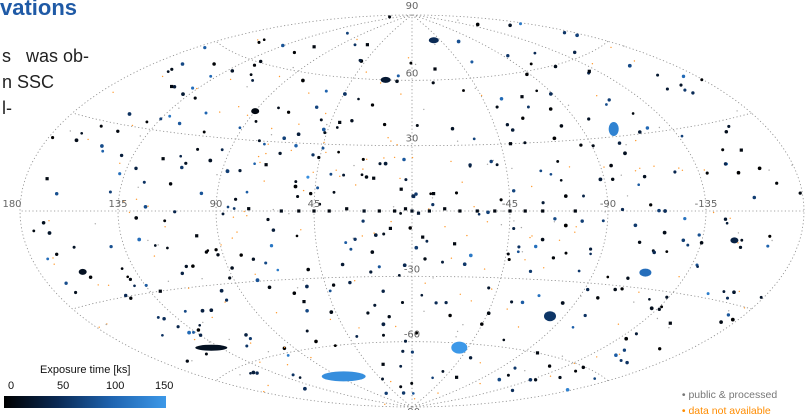 The width and height of the screenshot is (810, 417). I want to click on latitude-label: -90, so click(412, 408).